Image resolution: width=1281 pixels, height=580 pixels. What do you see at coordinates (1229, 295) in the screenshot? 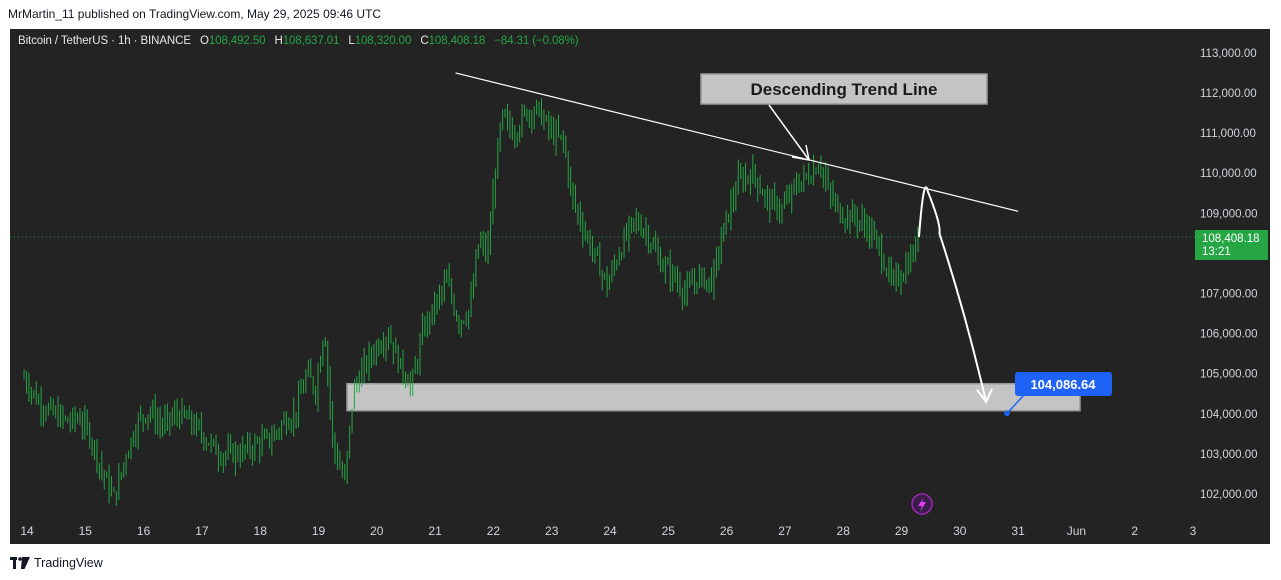
I see `y-tick-label: 107,000.00` at bounding box center [1229, 295].